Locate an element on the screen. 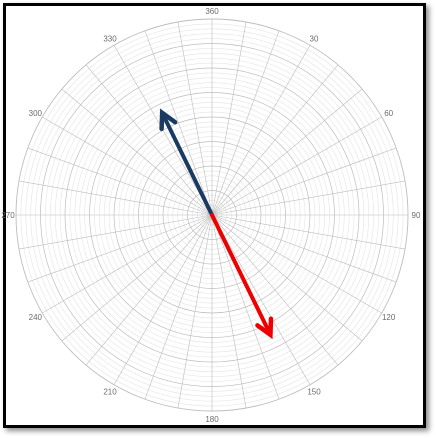  vector-arrows is located at coordinates (216, 224).